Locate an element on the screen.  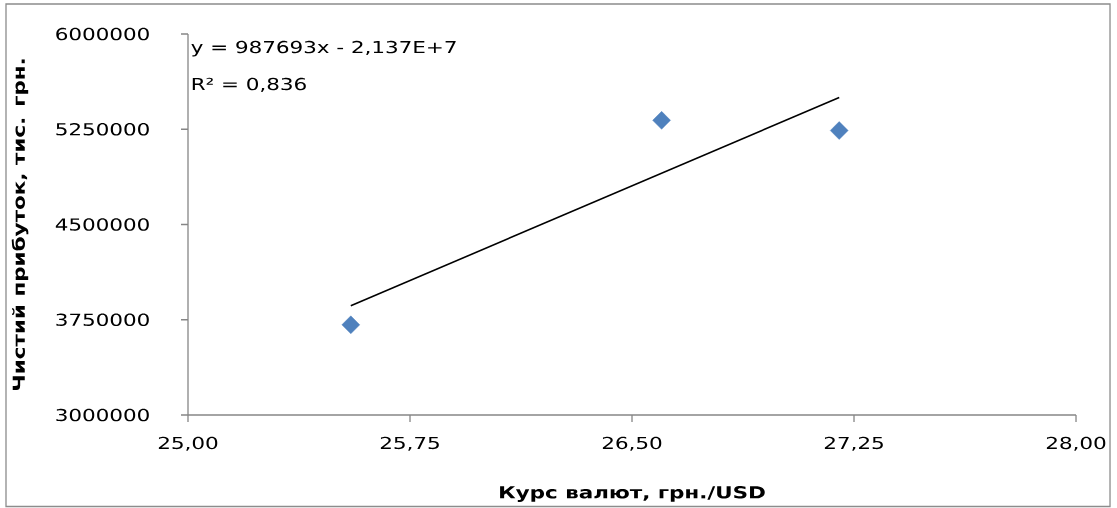
y-tick-label: 6000000 is located at coordinates (102, 34).